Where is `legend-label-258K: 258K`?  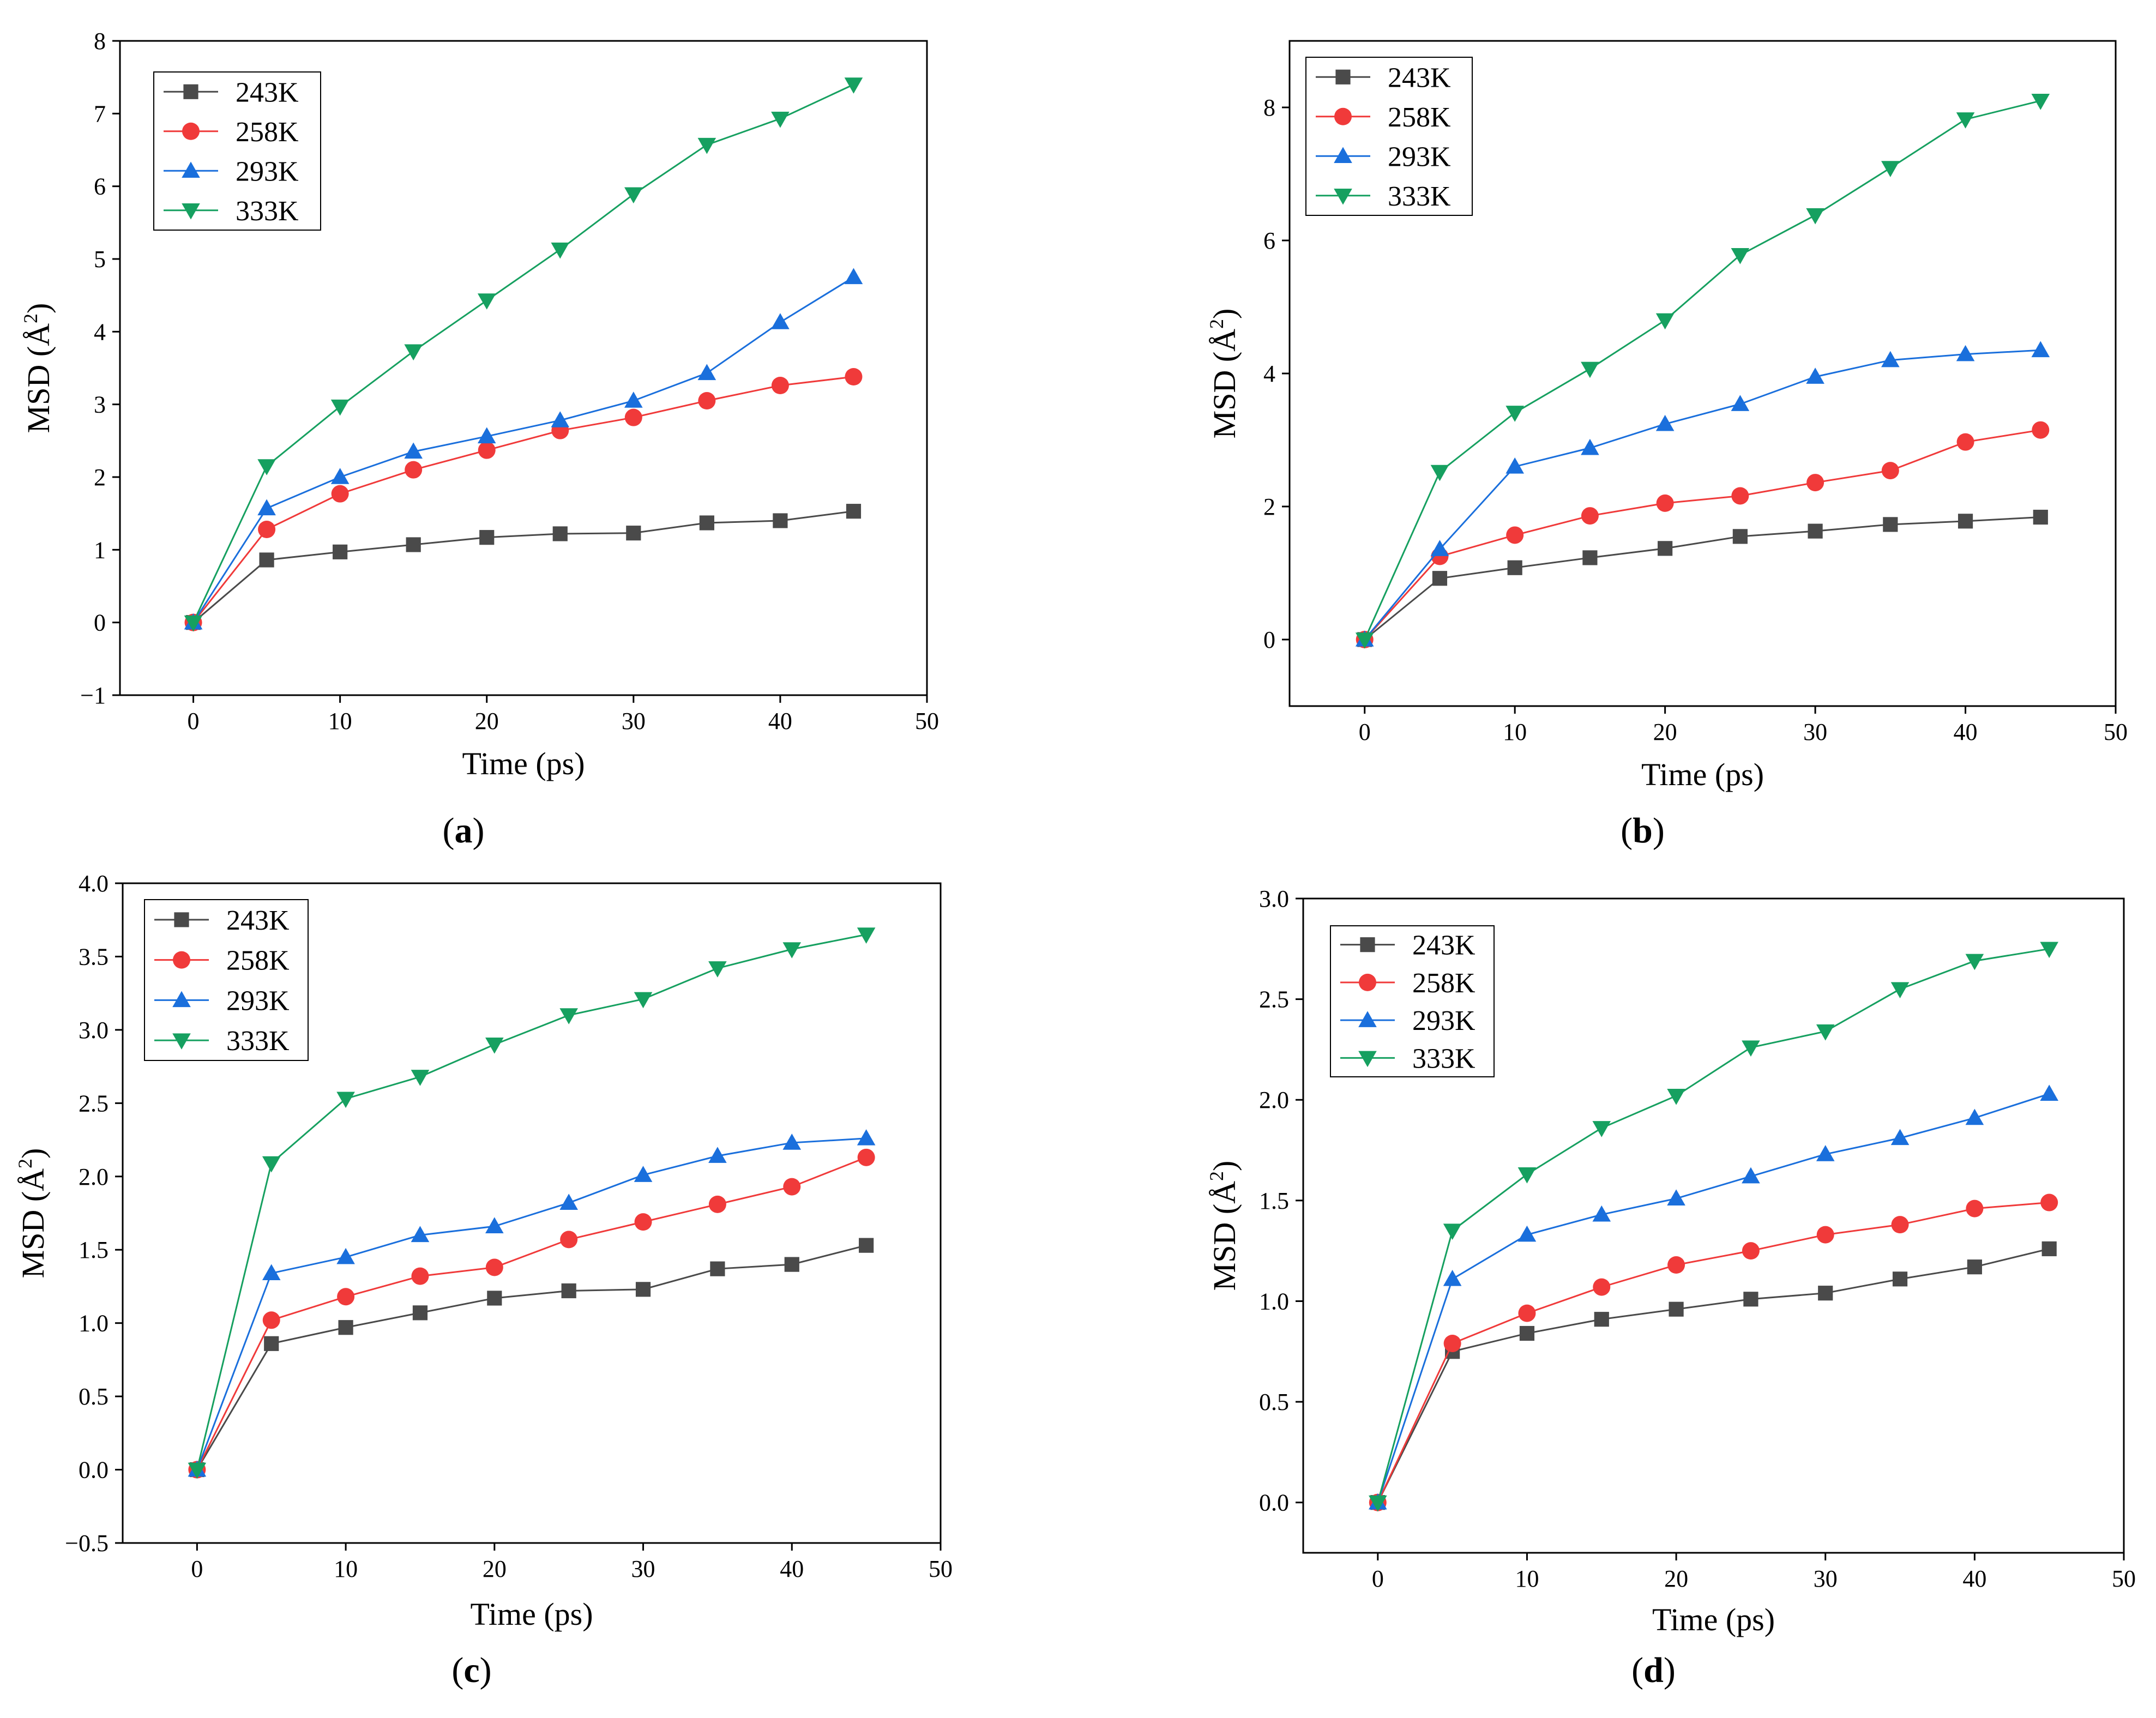 legend-label-258K: 258K is located at coordinates (267, 132).